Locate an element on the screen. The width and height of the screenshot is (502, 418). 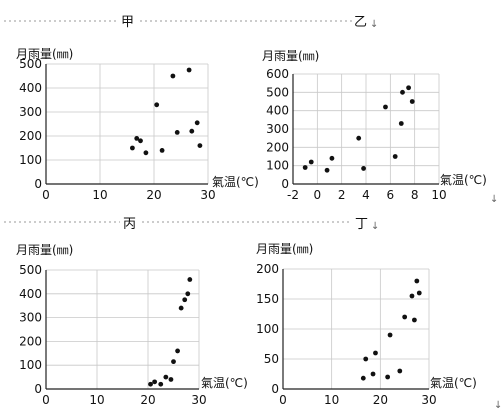
x-tick-label: -2 is located at coordinates (293, 195).